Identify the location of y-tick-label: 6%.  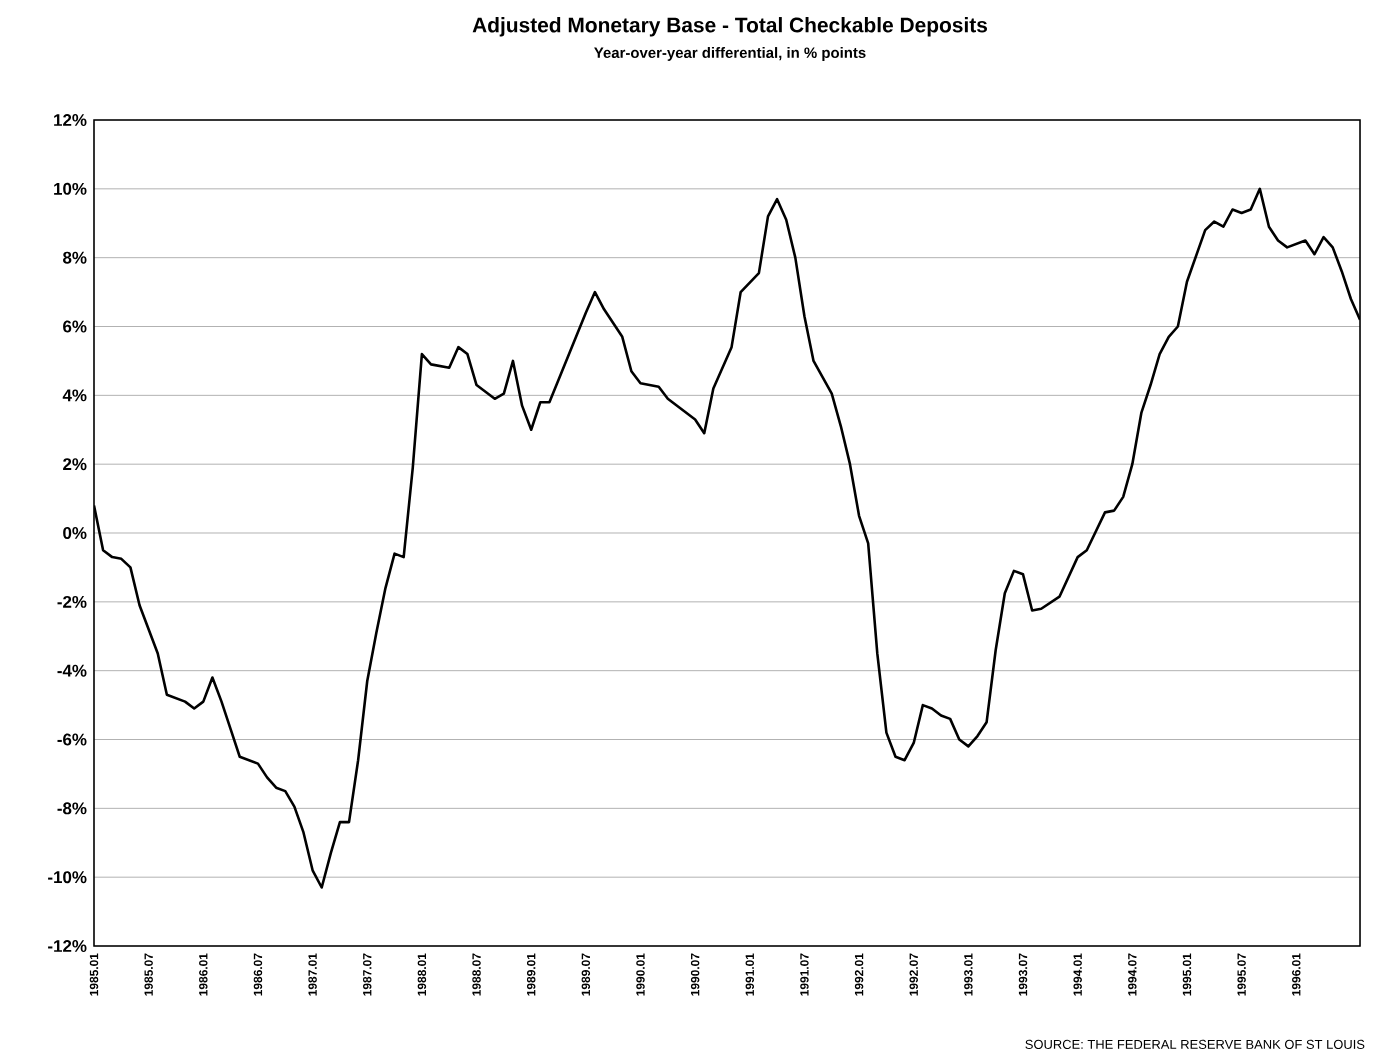
(75, 326).